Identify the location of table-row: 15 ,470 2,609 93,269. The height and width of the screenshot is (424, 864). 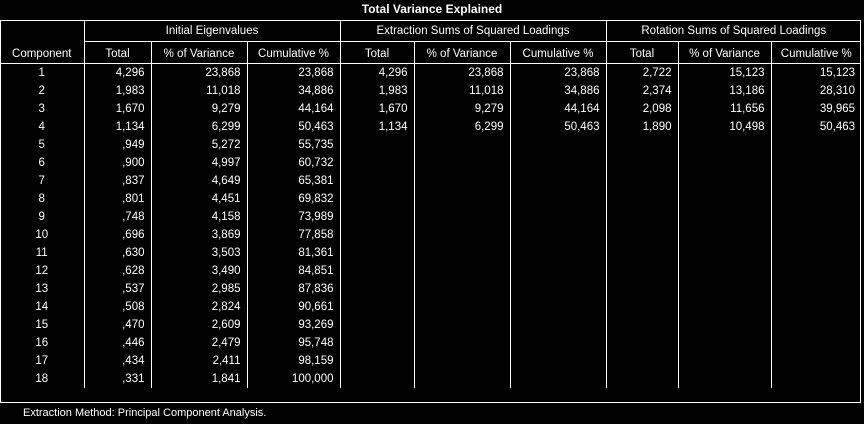
(431, 325).